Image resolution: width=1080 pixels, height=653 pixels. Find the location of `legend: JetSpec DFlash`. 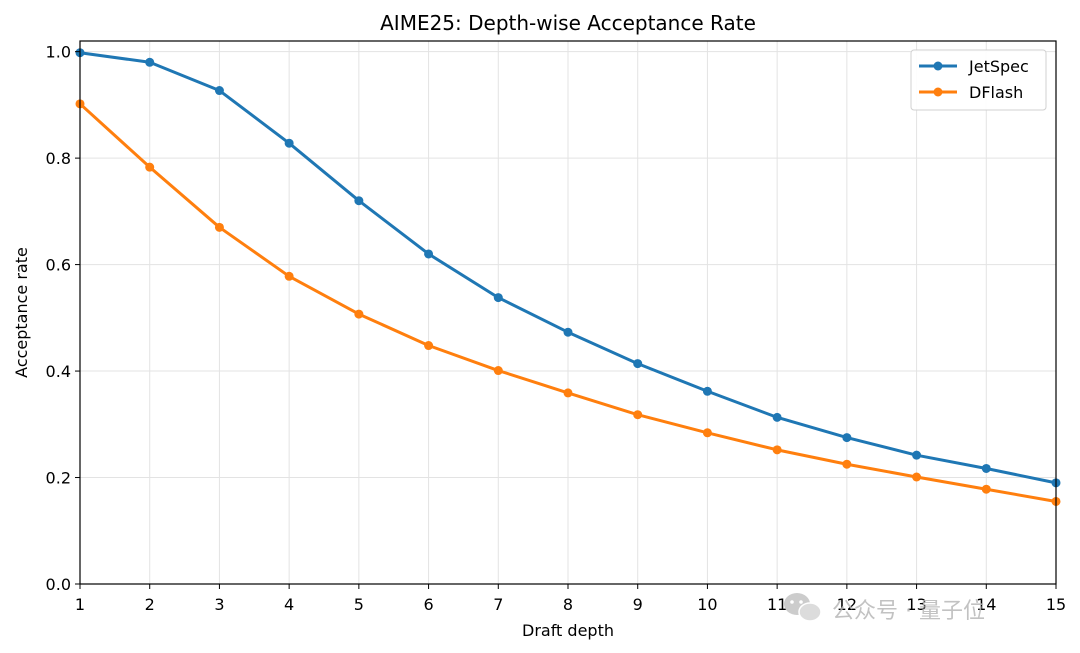

legend: JetSpec DFlash is located at coordinates (978, 80).